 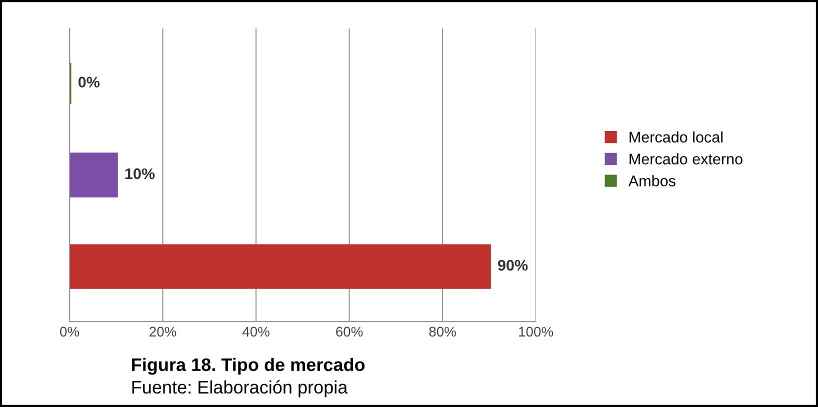 I want to click on data-label: 90%, so click(x=513, y=265).